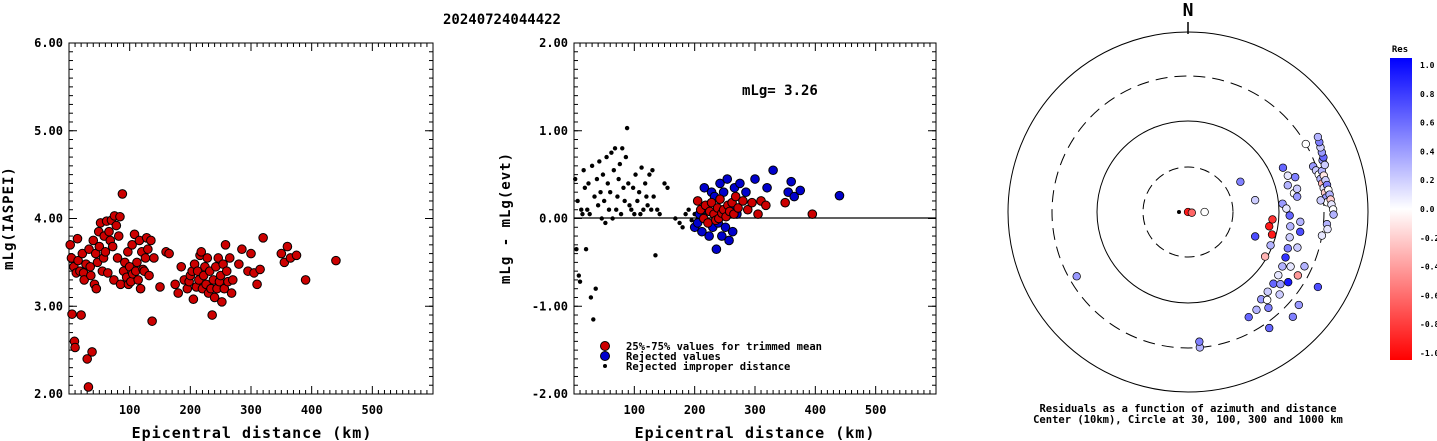 The width and height of the screenshot is (1437, 441). What do you see at coordinates (48, 131) in the screenshot?
I see `y-tick-label: 5.00` at bounding box center [48, 131].